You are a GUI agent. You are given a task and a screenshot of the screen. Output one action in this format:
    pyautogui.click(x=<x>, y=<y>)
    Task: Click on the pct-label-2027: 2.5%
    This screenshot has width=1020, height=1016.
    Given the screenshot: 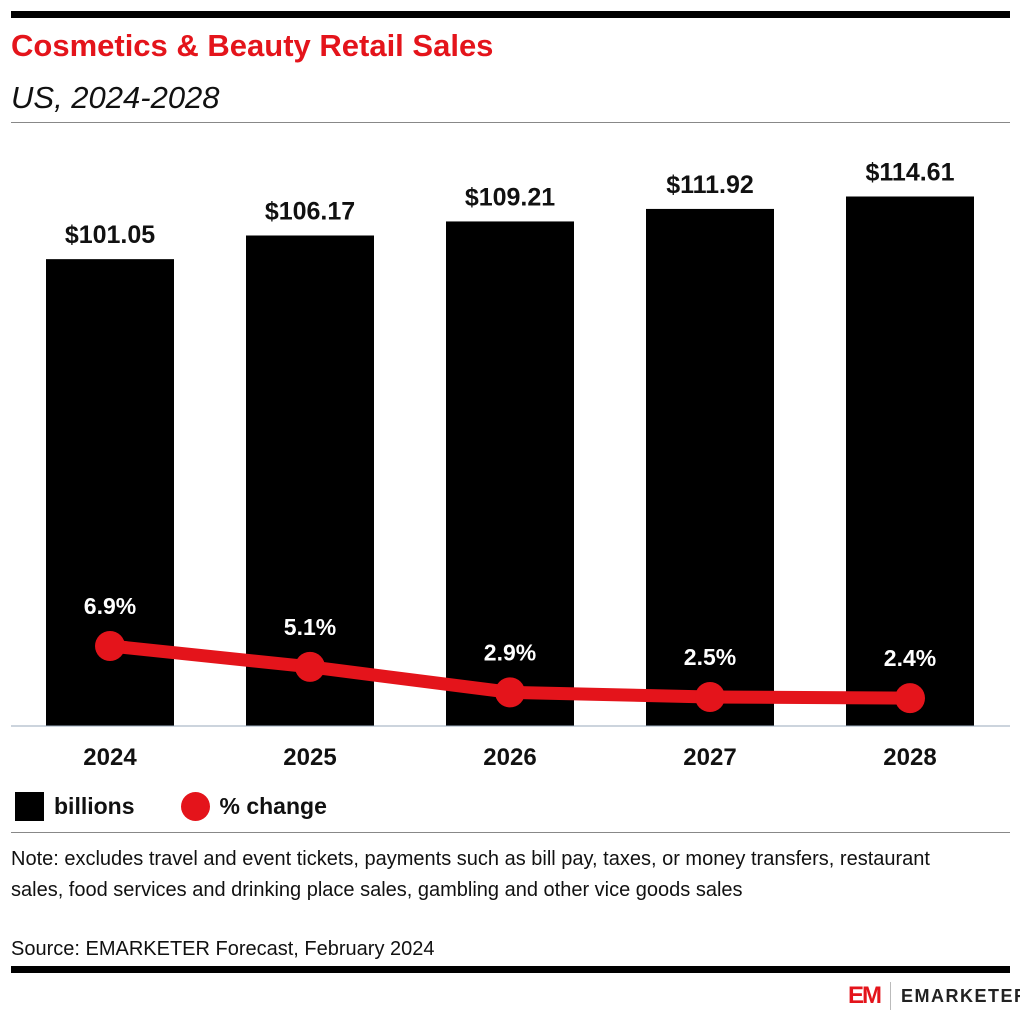 What is the action you would take?
    pyautogui.click(x=710, y=657)
    